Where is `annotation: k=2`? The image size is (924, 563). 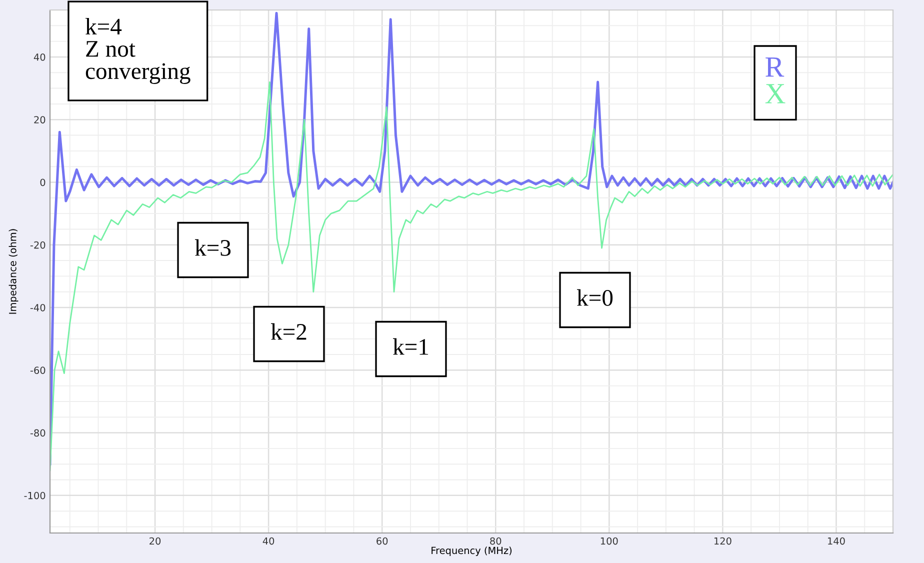 annotation: k=2 is located at coordinates (288, 331).